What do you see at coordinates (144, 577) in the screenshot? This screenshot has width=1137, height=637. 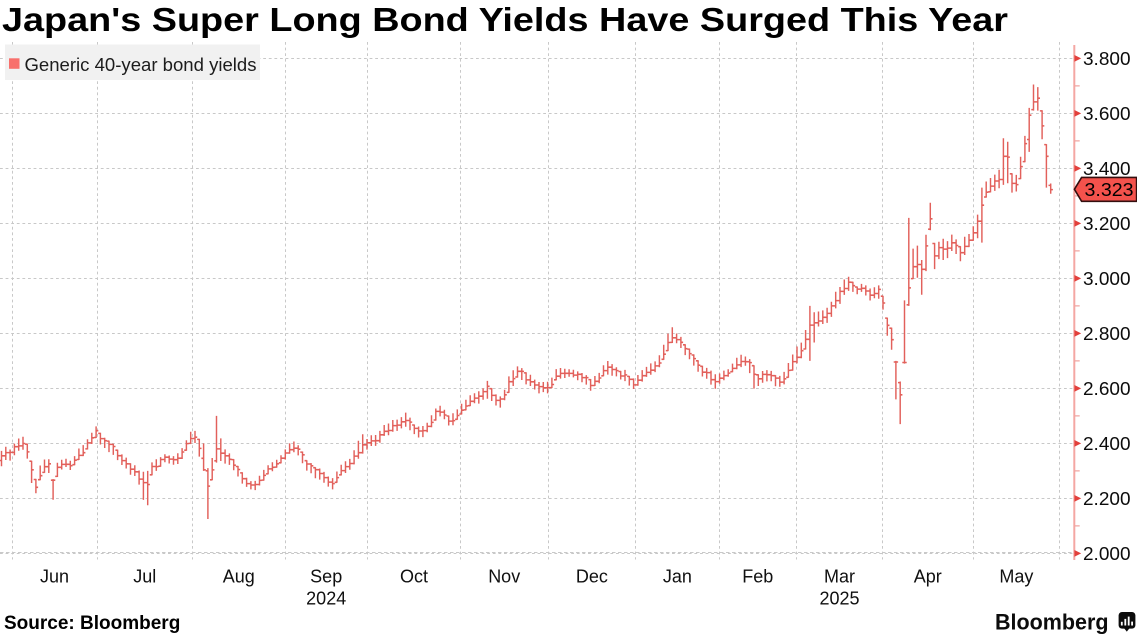 I see `svg-text: Jul` at bounding box center [144, 577].